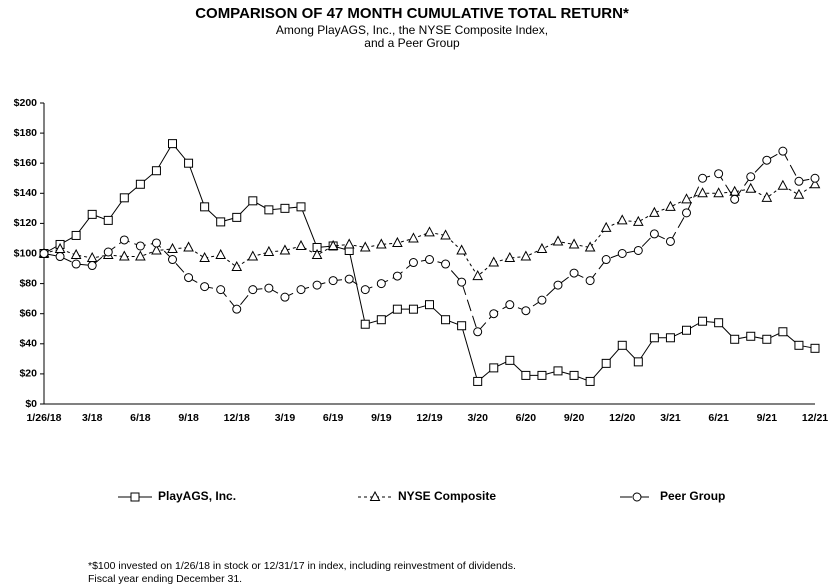 Image resolution: width=835 pixels, height=588 pixels. I want to click on y-tick-label: $180, so click(26, 133).